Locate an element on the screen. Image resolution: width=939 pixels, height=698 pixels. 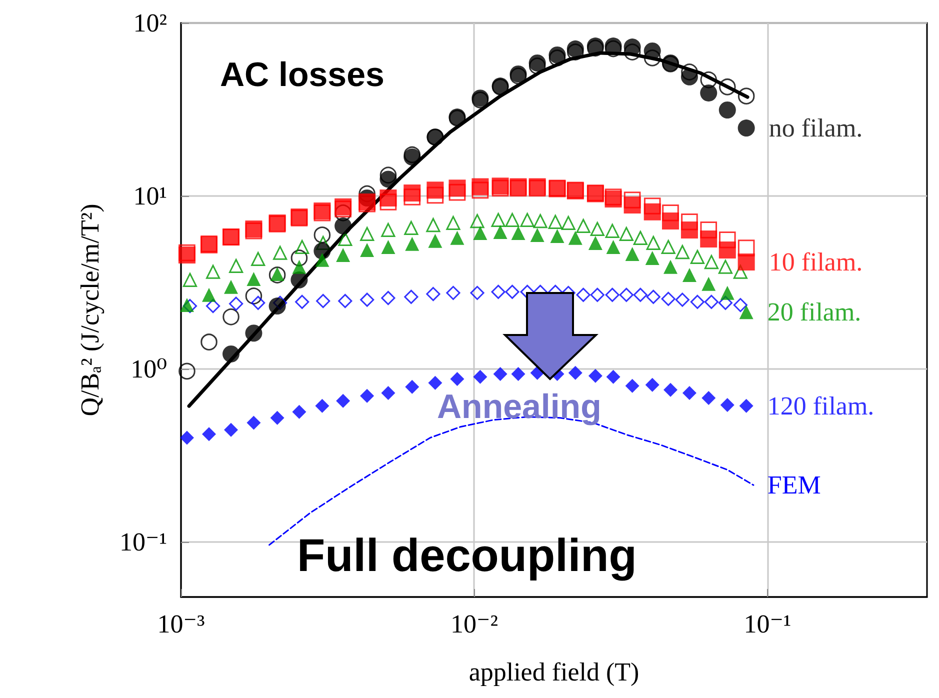
series-label: 10 filam. is located at coordinates (815, 262).